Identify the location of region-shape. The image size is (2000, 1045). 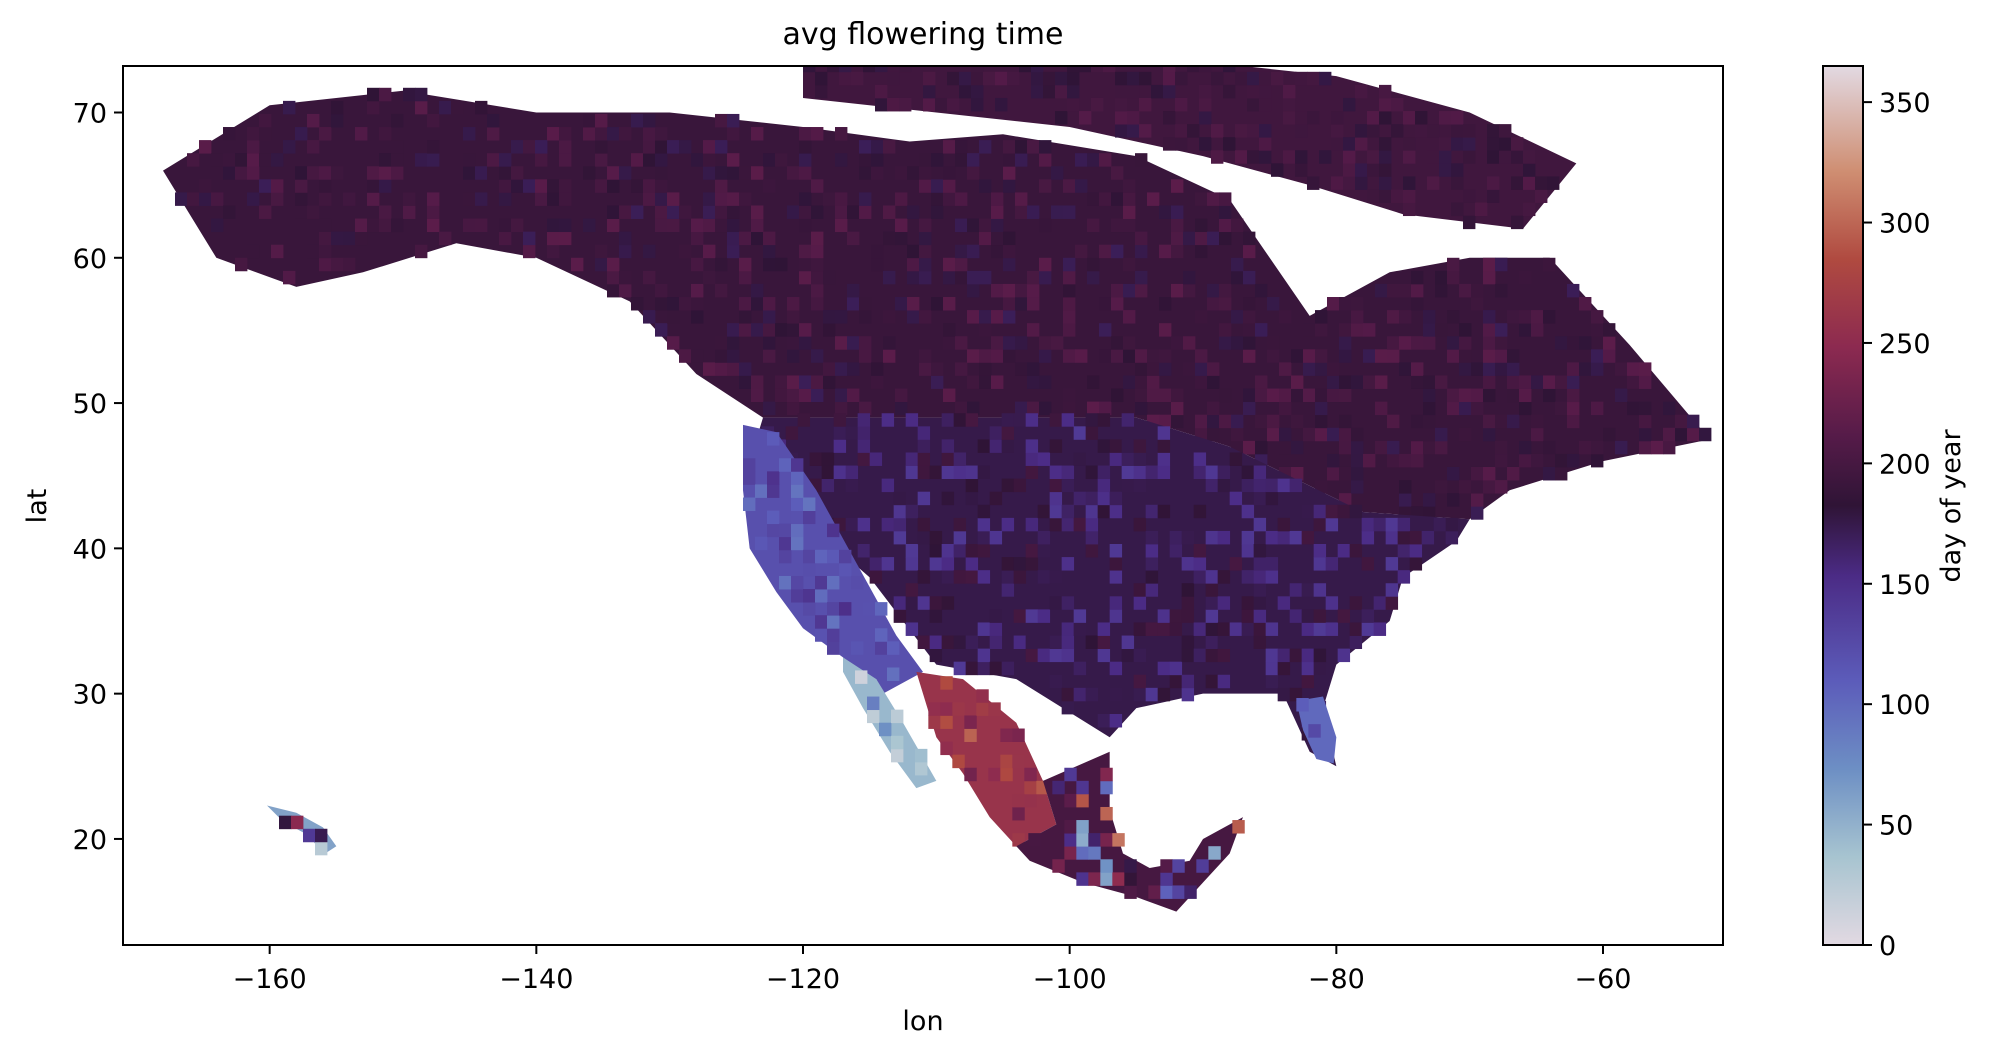
(890, 723).